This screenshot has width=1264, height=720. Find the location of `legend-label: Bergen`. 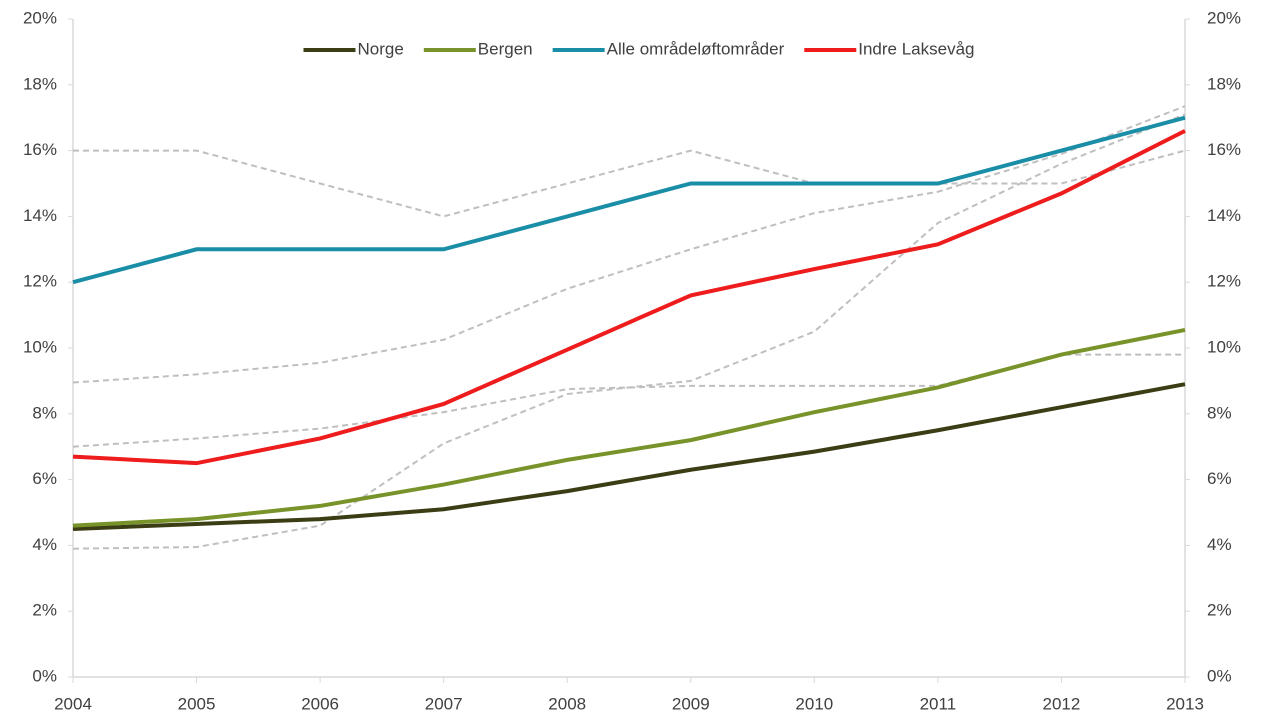

legend-label: Bergen is located at coordinates (505, 48).